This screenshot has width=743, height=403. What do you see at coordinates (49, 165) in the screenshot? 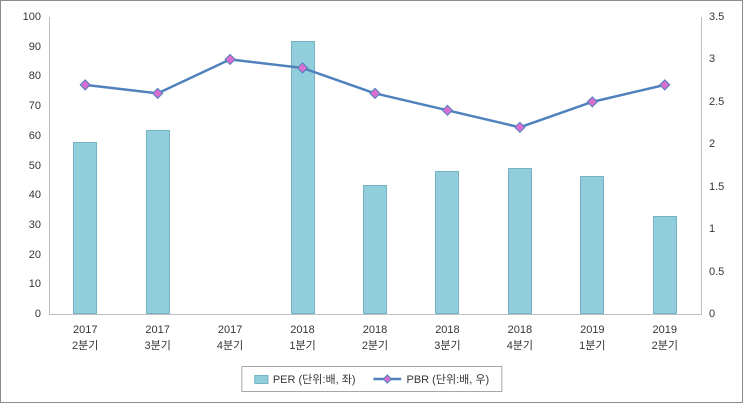
I see `left-axis-line` at bounding box center [49, 165].